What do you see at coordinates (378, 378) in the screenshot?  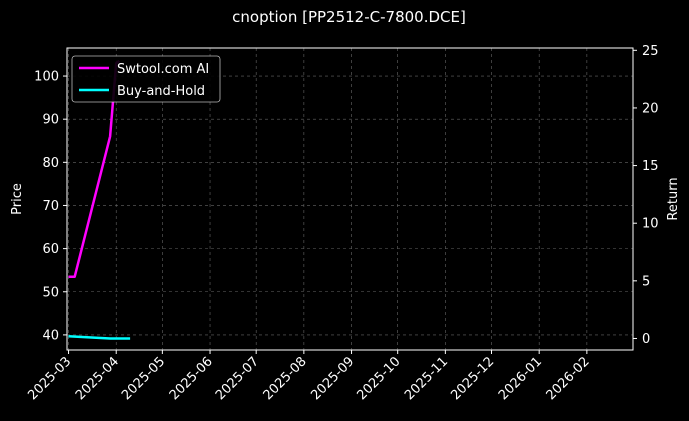 I see `x-tick-label: 2025-10` at bounding box center [378, 378].